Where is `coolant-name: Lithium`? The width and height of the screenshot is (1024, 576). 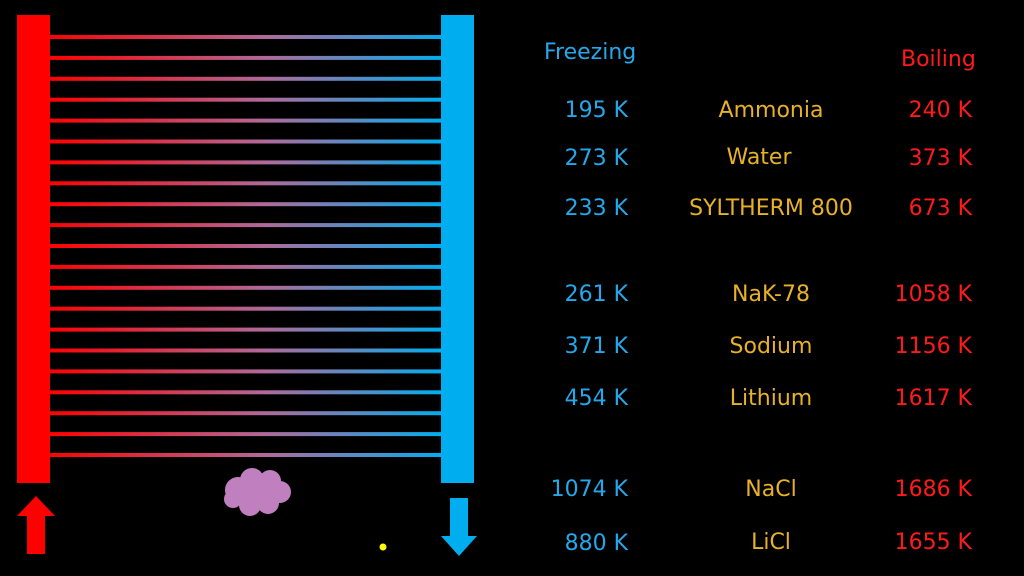
coolant-name: Lithium is located at coordinates (771, 398).